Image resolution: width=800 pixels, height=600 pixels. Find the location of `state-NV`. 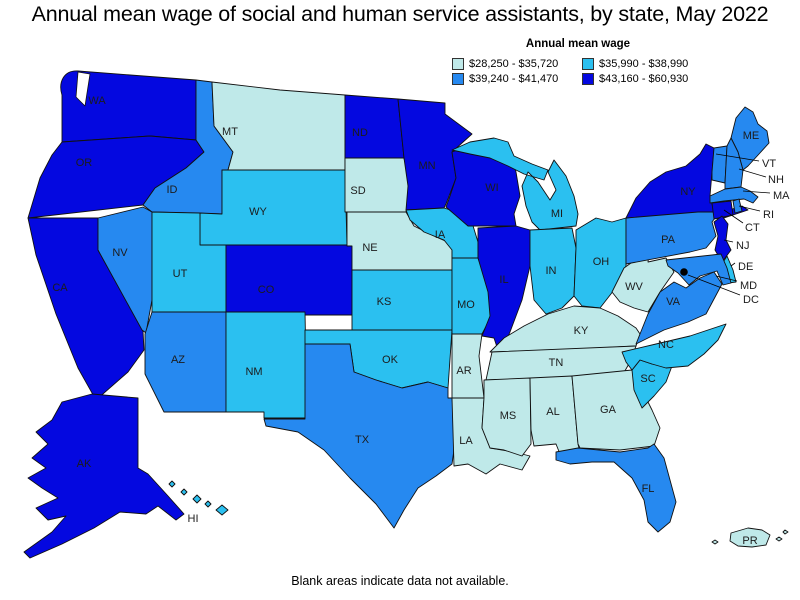

state-NV is located at coordinates (125, 270).